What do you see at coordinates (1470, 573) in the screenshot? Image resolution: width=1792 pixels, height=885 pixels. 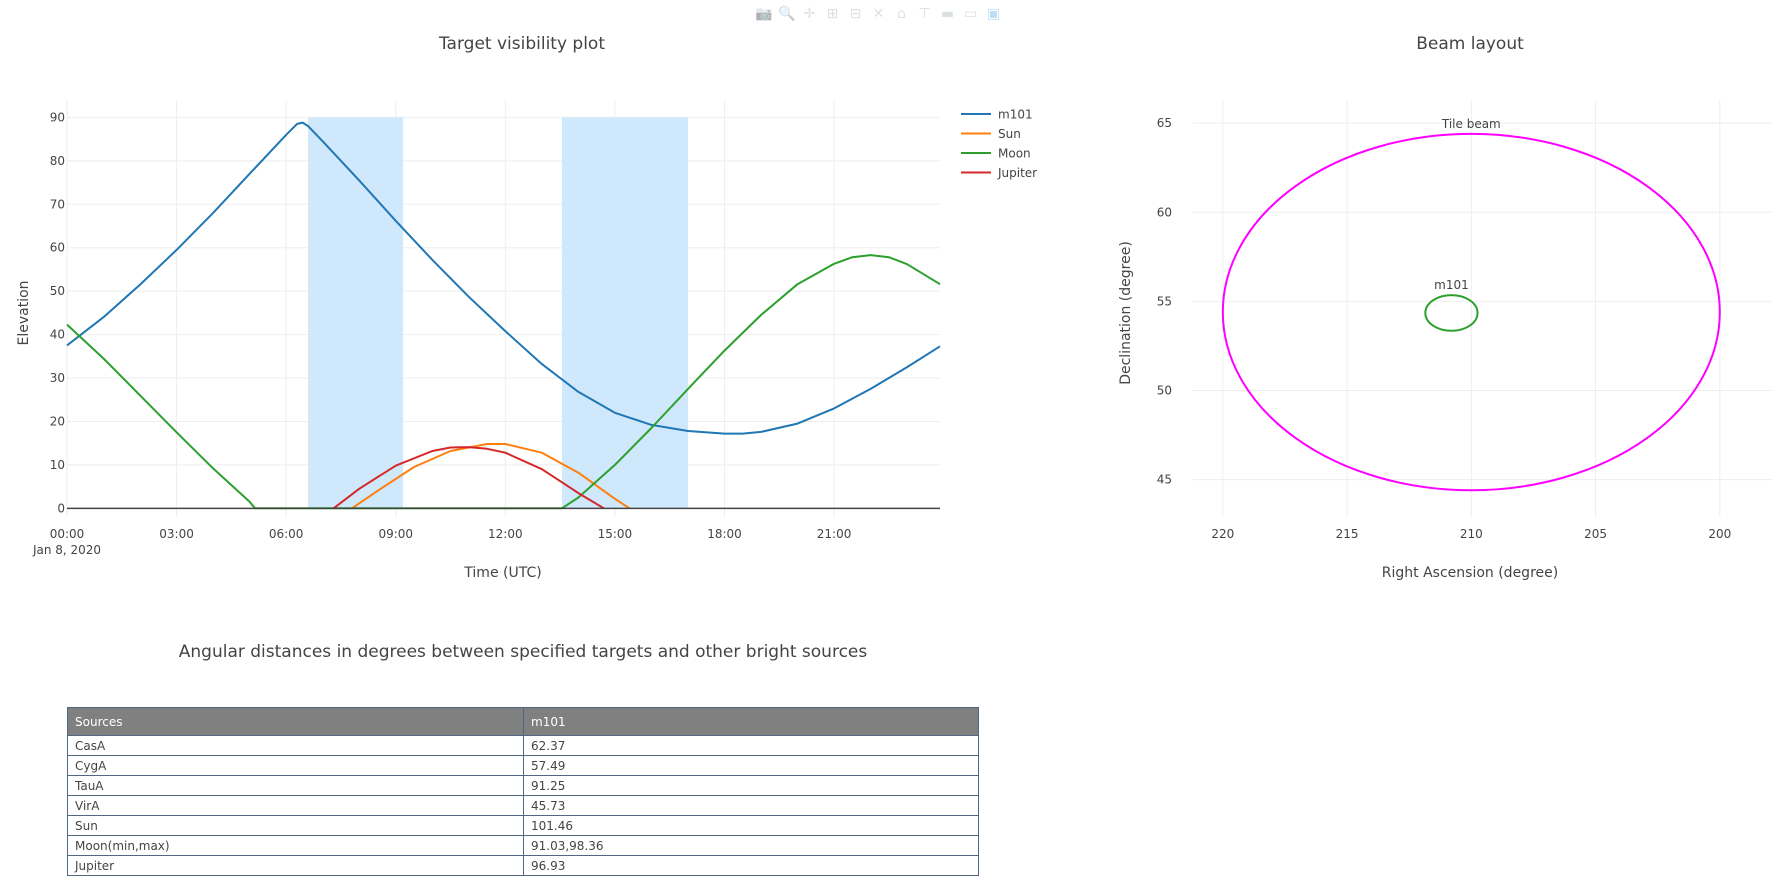 I see `beam-x-axis-label: Right Ascension (degree)` at bounding box center [1470, 573].